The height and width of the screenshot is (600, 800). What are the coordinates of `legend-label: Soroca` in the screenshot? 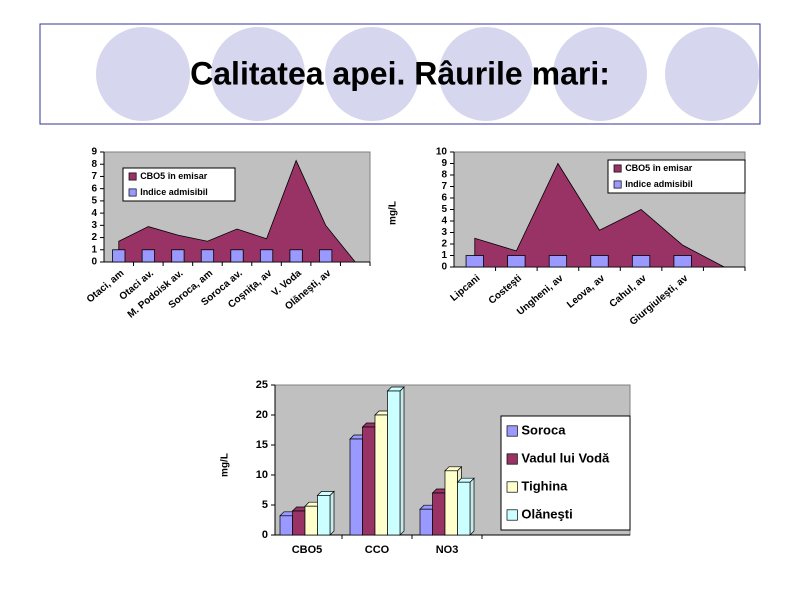 It's located at (543, 429).